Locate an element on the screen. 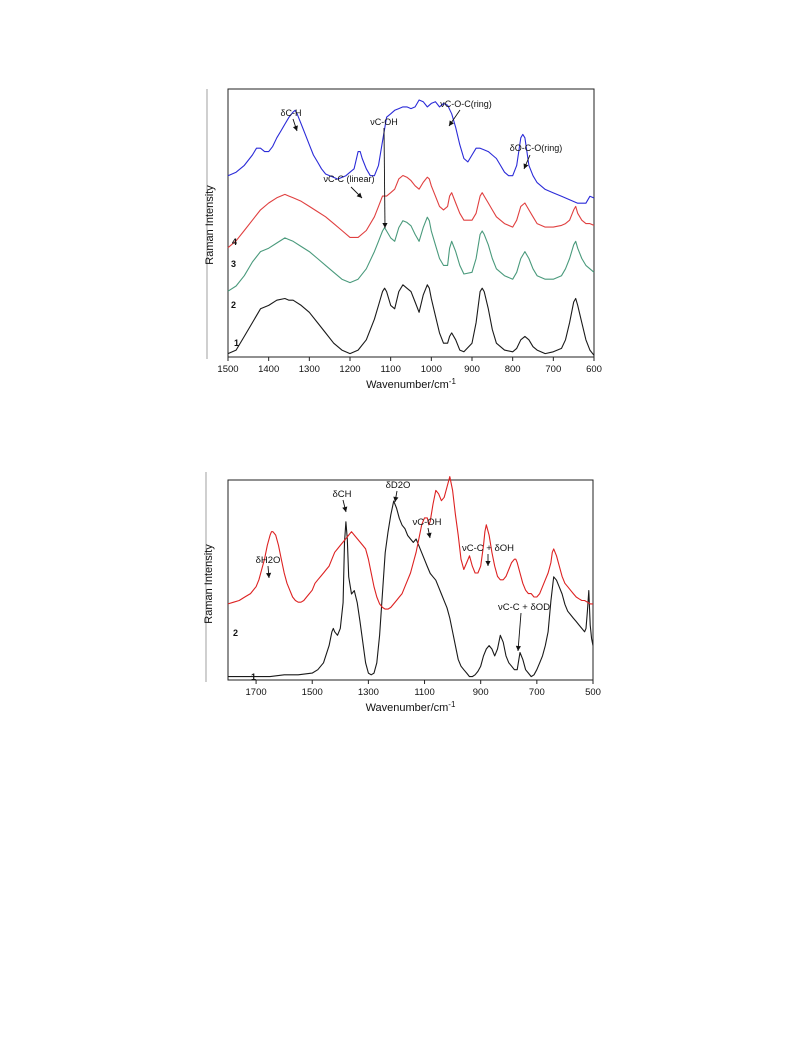 The height and width of the screenshot is (1057, 793). x-tick-label: 1000 is located at coordinates (431, 369).